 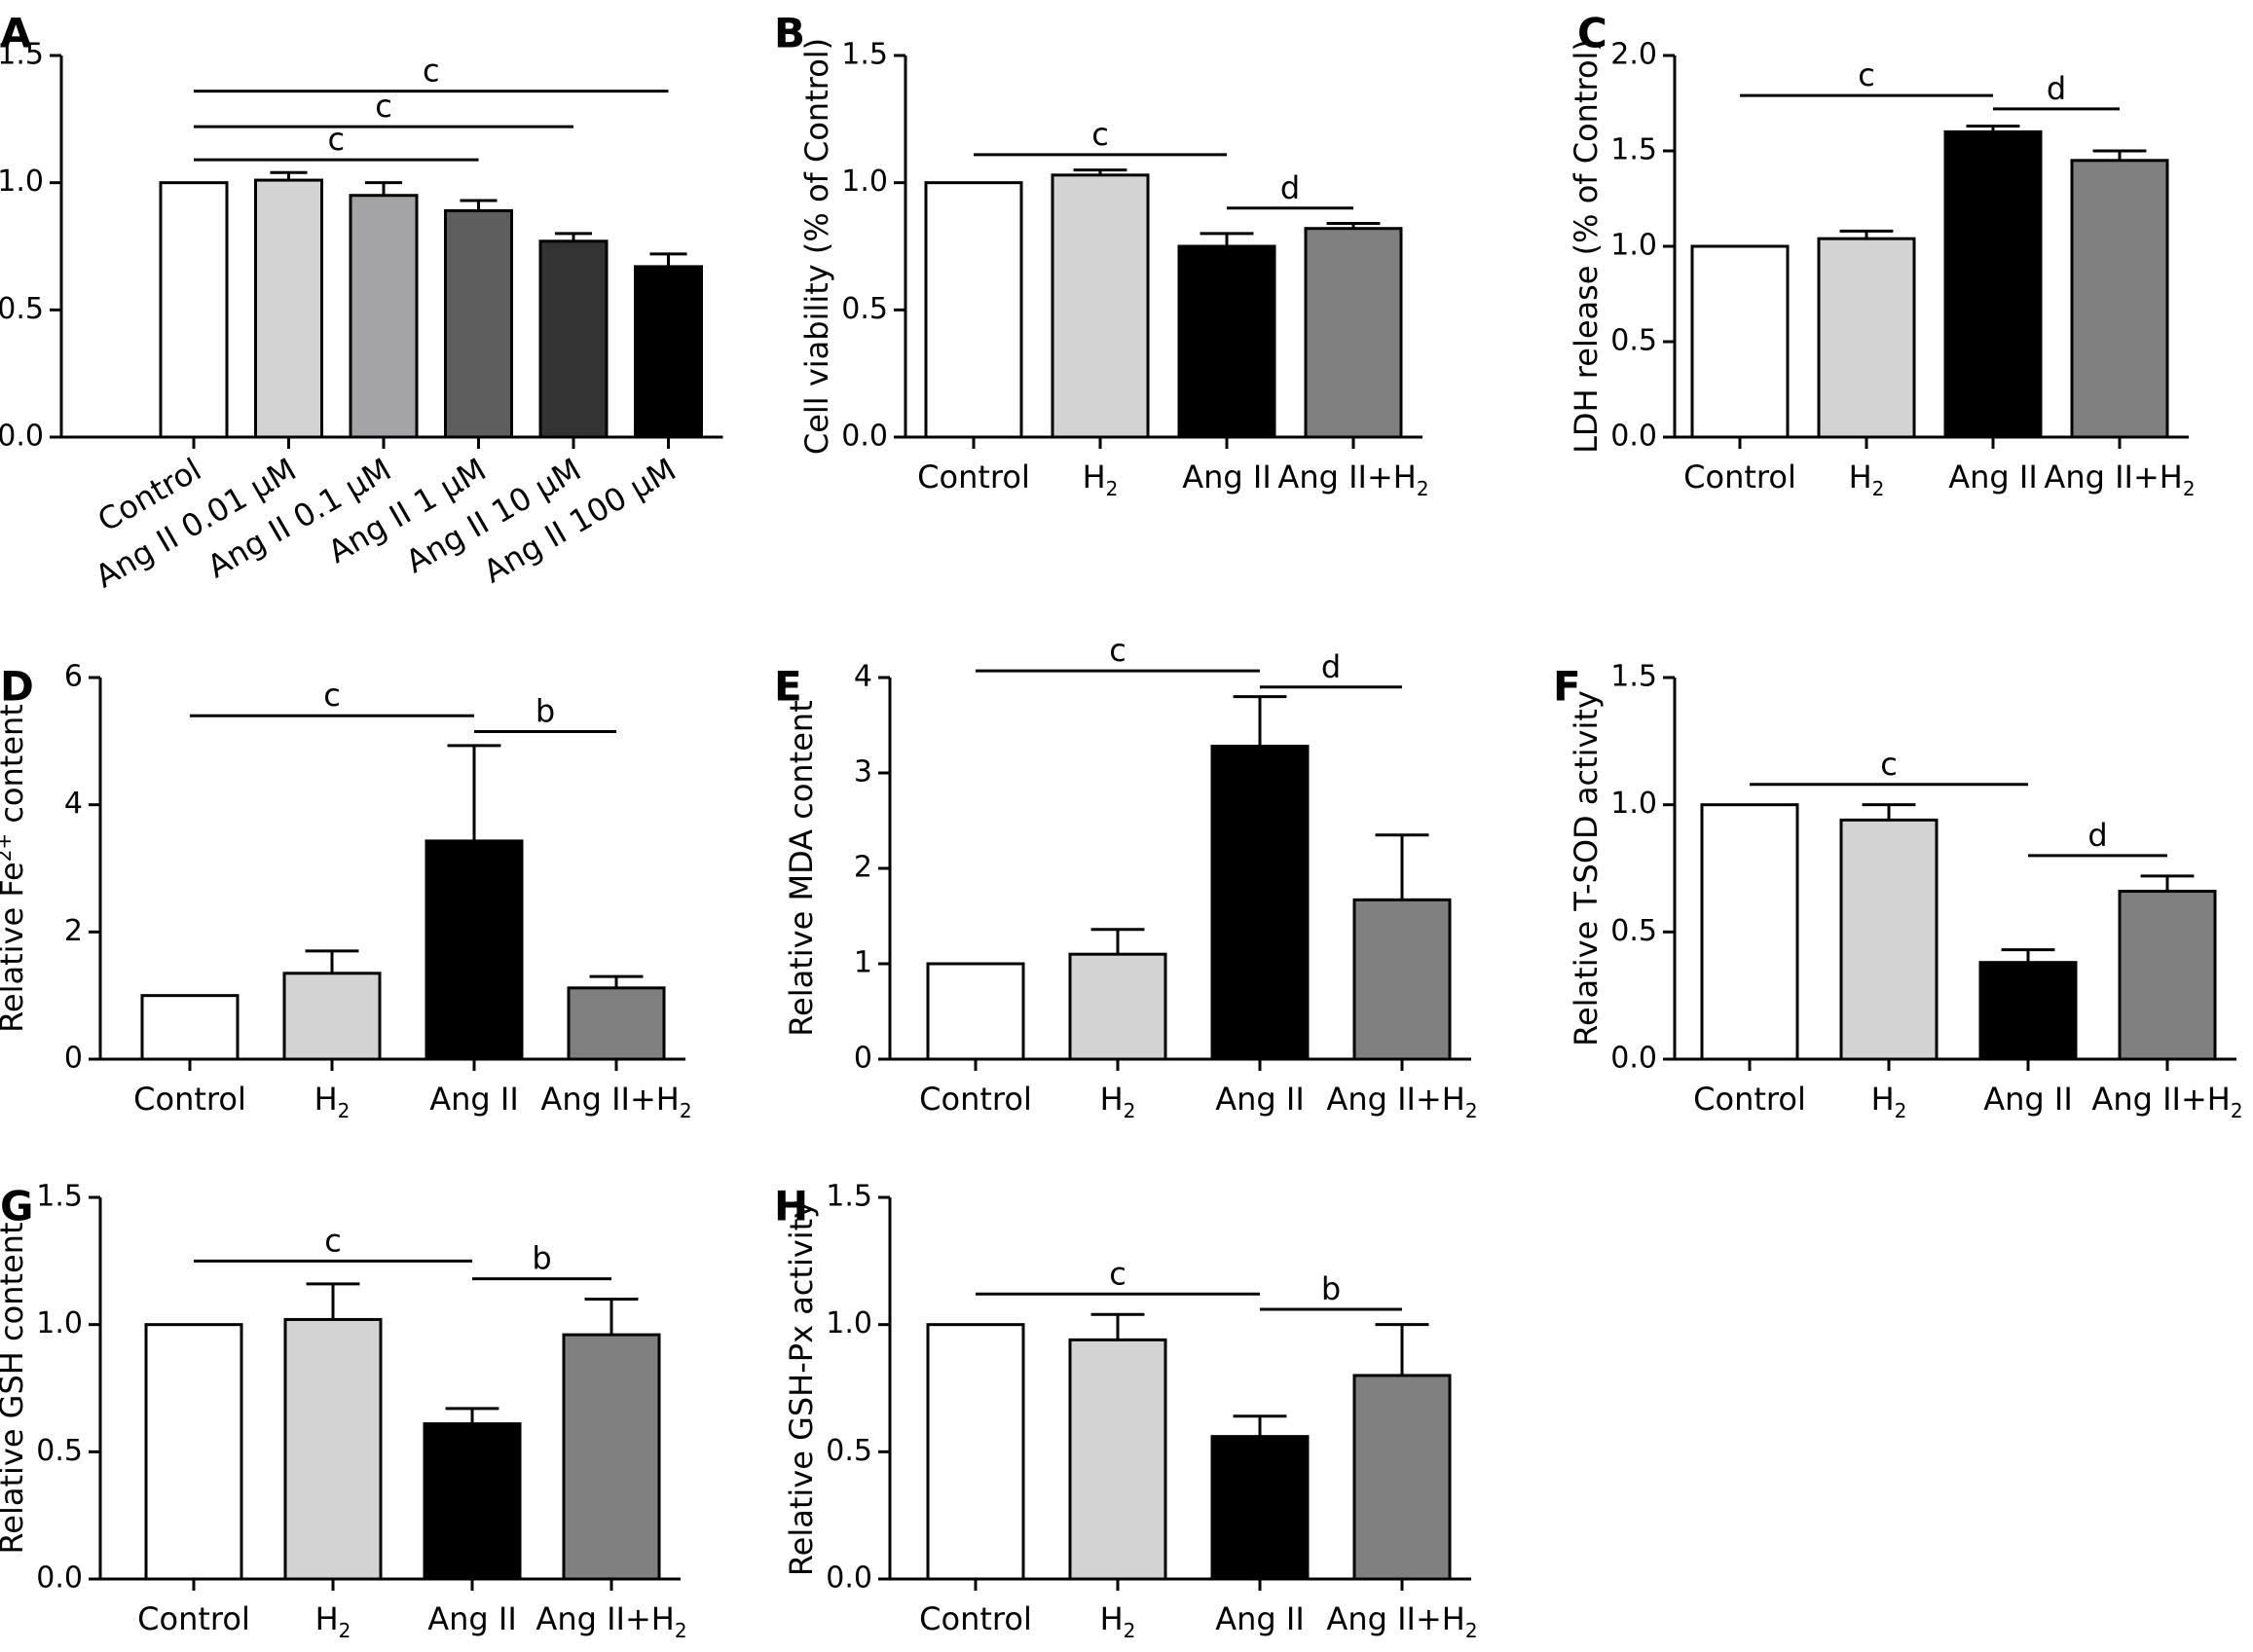 What do you see at coordinates (1633, 55) in the screenshot?
I see `y-tick-label: 2.0` at bounding box center [1633, 55].